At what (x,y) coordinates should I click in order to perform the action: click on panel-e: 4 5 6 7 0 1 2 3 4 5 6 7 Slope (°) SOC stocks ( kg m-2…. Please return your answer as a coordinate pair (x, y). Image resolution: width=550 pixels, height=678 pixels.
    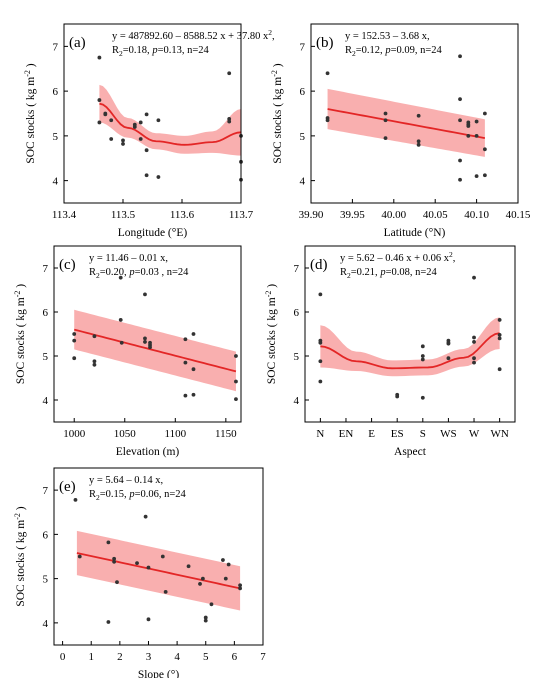
    Looking at the image, I should click on (139, 572).